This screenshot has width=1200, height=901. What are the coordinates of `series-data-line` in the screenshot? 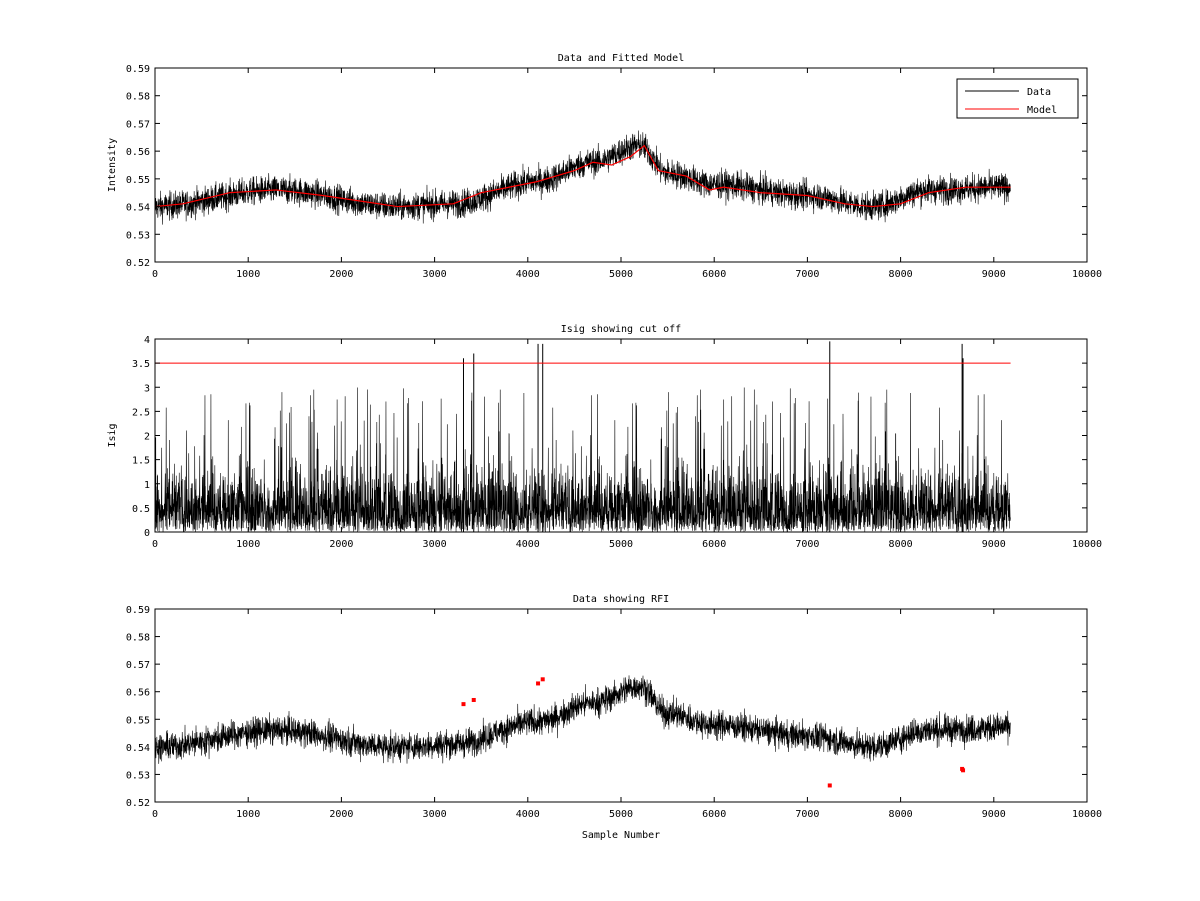 It's located at (583, 719).